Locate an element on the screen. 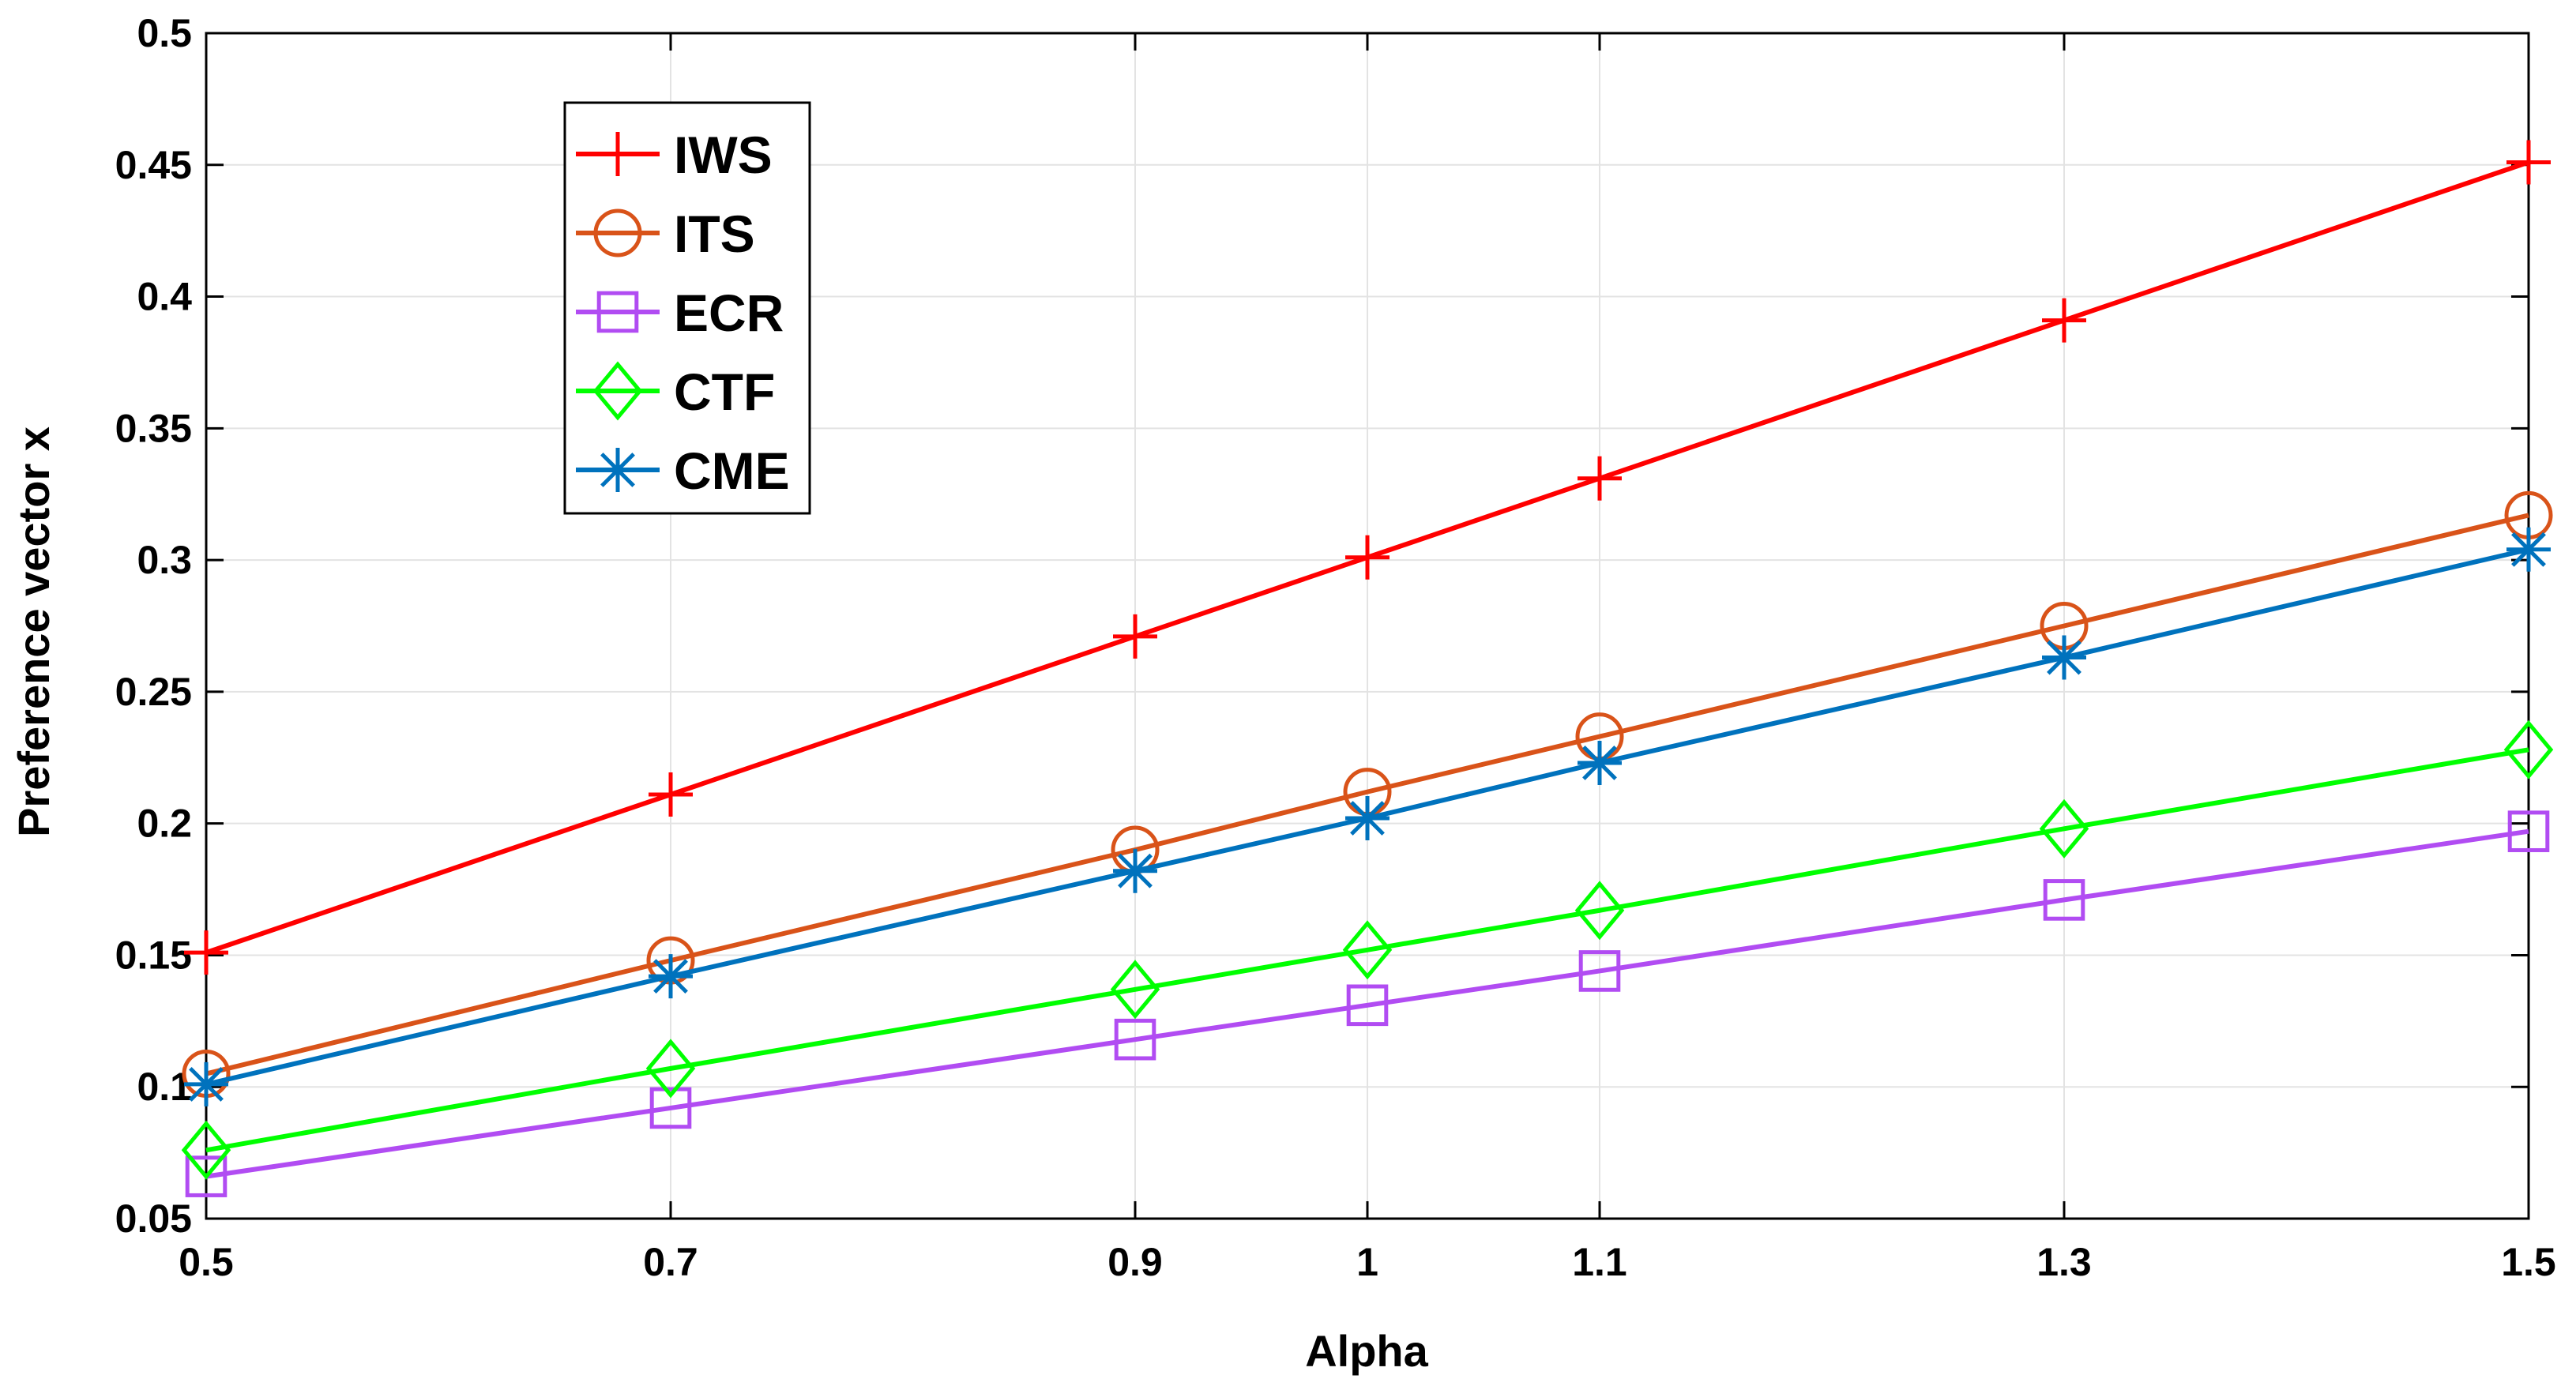 This screenshot has width=2576, height=1390. y-tick-label: 0.4 is located at coordinates (165, 297).